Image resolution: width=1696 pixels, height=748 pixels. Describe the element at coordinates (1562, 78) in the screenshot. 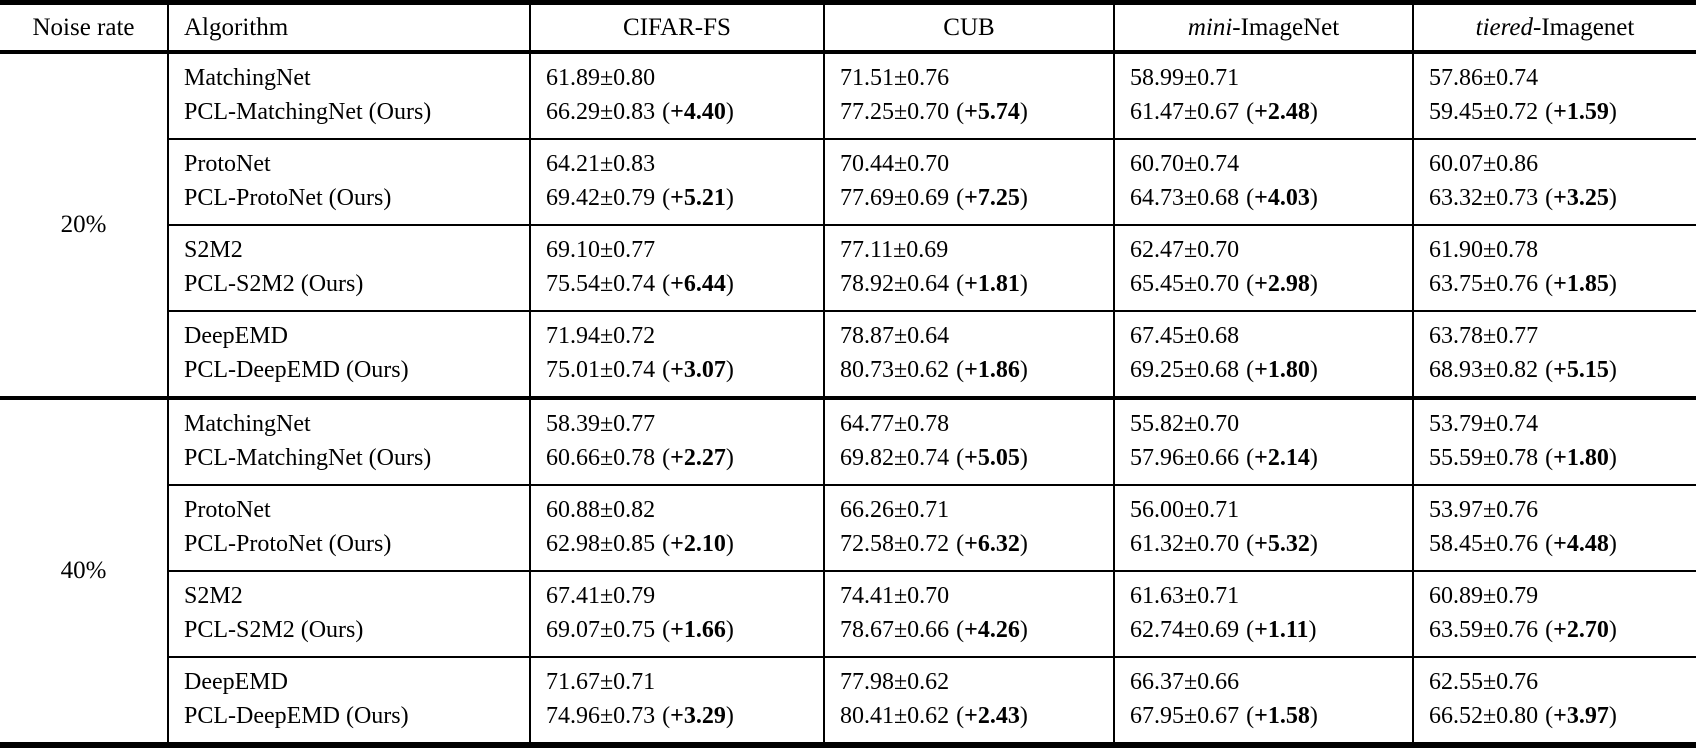

I see `score-cell: 57.86±0.74` at that location.